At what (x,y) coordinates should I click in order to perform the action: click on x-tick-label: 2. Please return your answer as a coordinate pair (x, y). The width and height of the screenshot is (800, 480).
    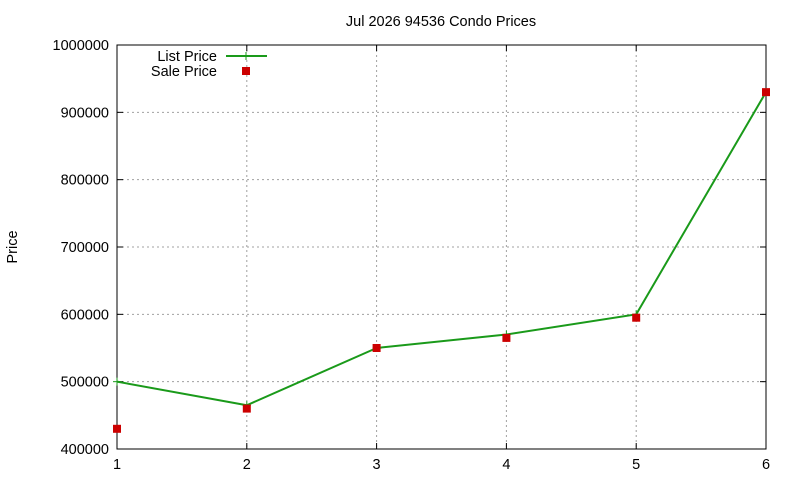
    Looking at the image, I should click on (247, 465).